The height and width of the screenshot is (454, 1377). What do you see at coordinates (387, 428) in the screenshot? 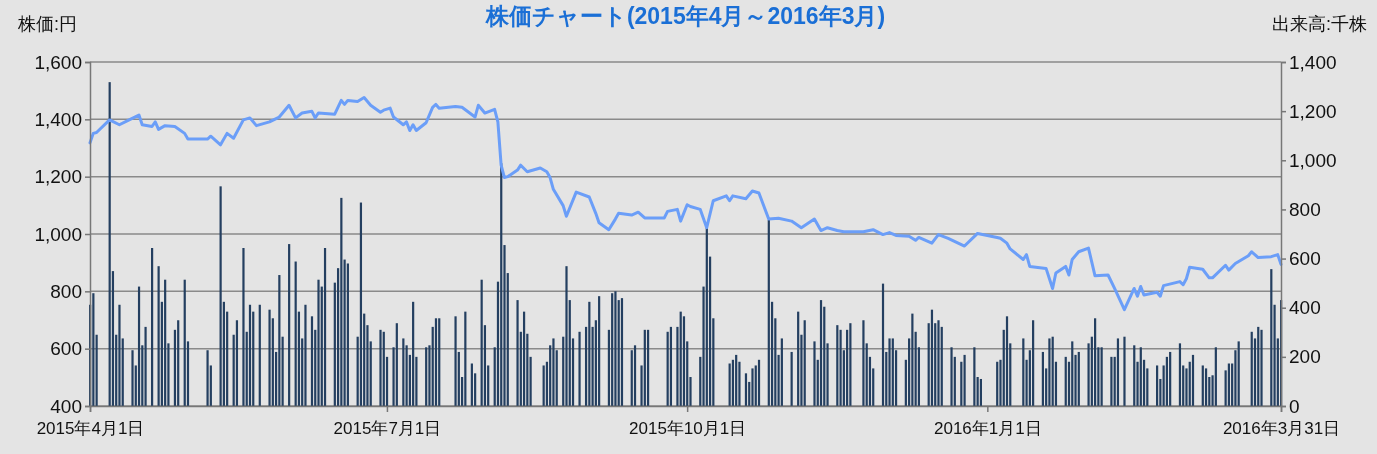
I see `x-tick-label: 2015年7月1日` at bounding box center [387, 428].